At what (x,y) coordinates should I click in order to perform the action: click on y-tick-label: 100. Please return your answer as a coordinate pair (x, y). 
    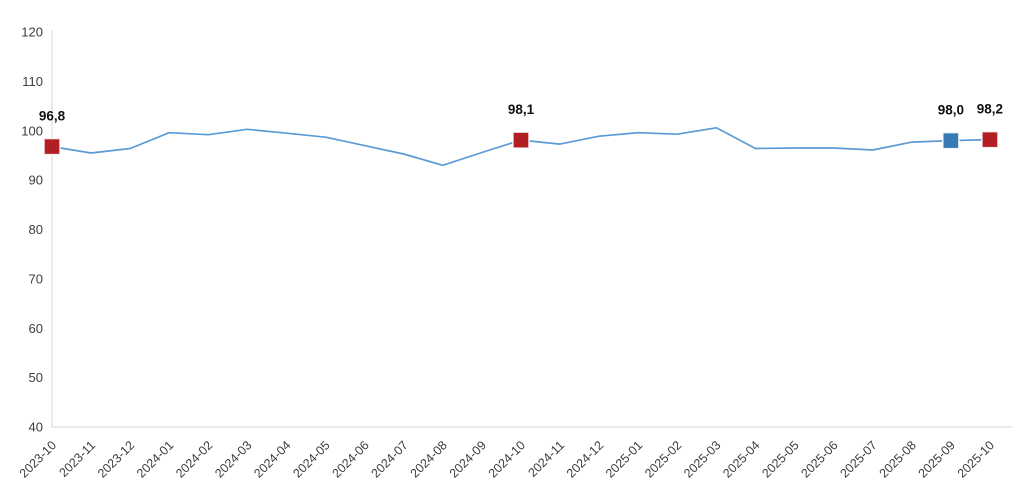
    Looking at the image, I should click on (32, 130).